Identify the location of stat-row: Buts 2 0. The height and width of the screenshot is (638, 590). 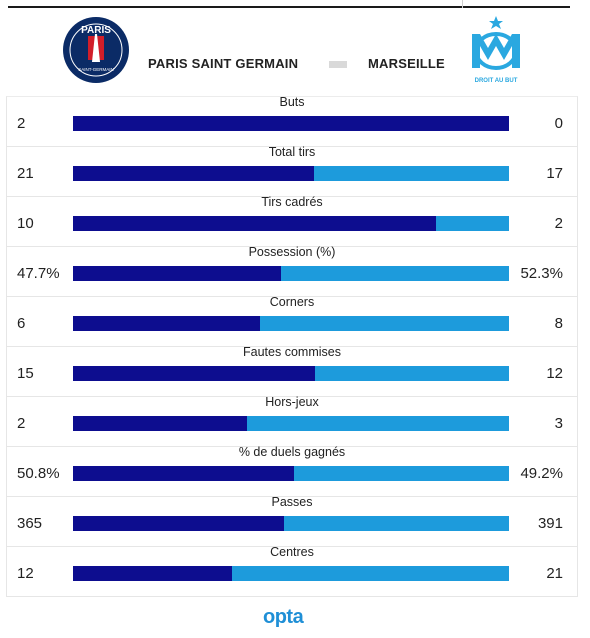
(292, 121).